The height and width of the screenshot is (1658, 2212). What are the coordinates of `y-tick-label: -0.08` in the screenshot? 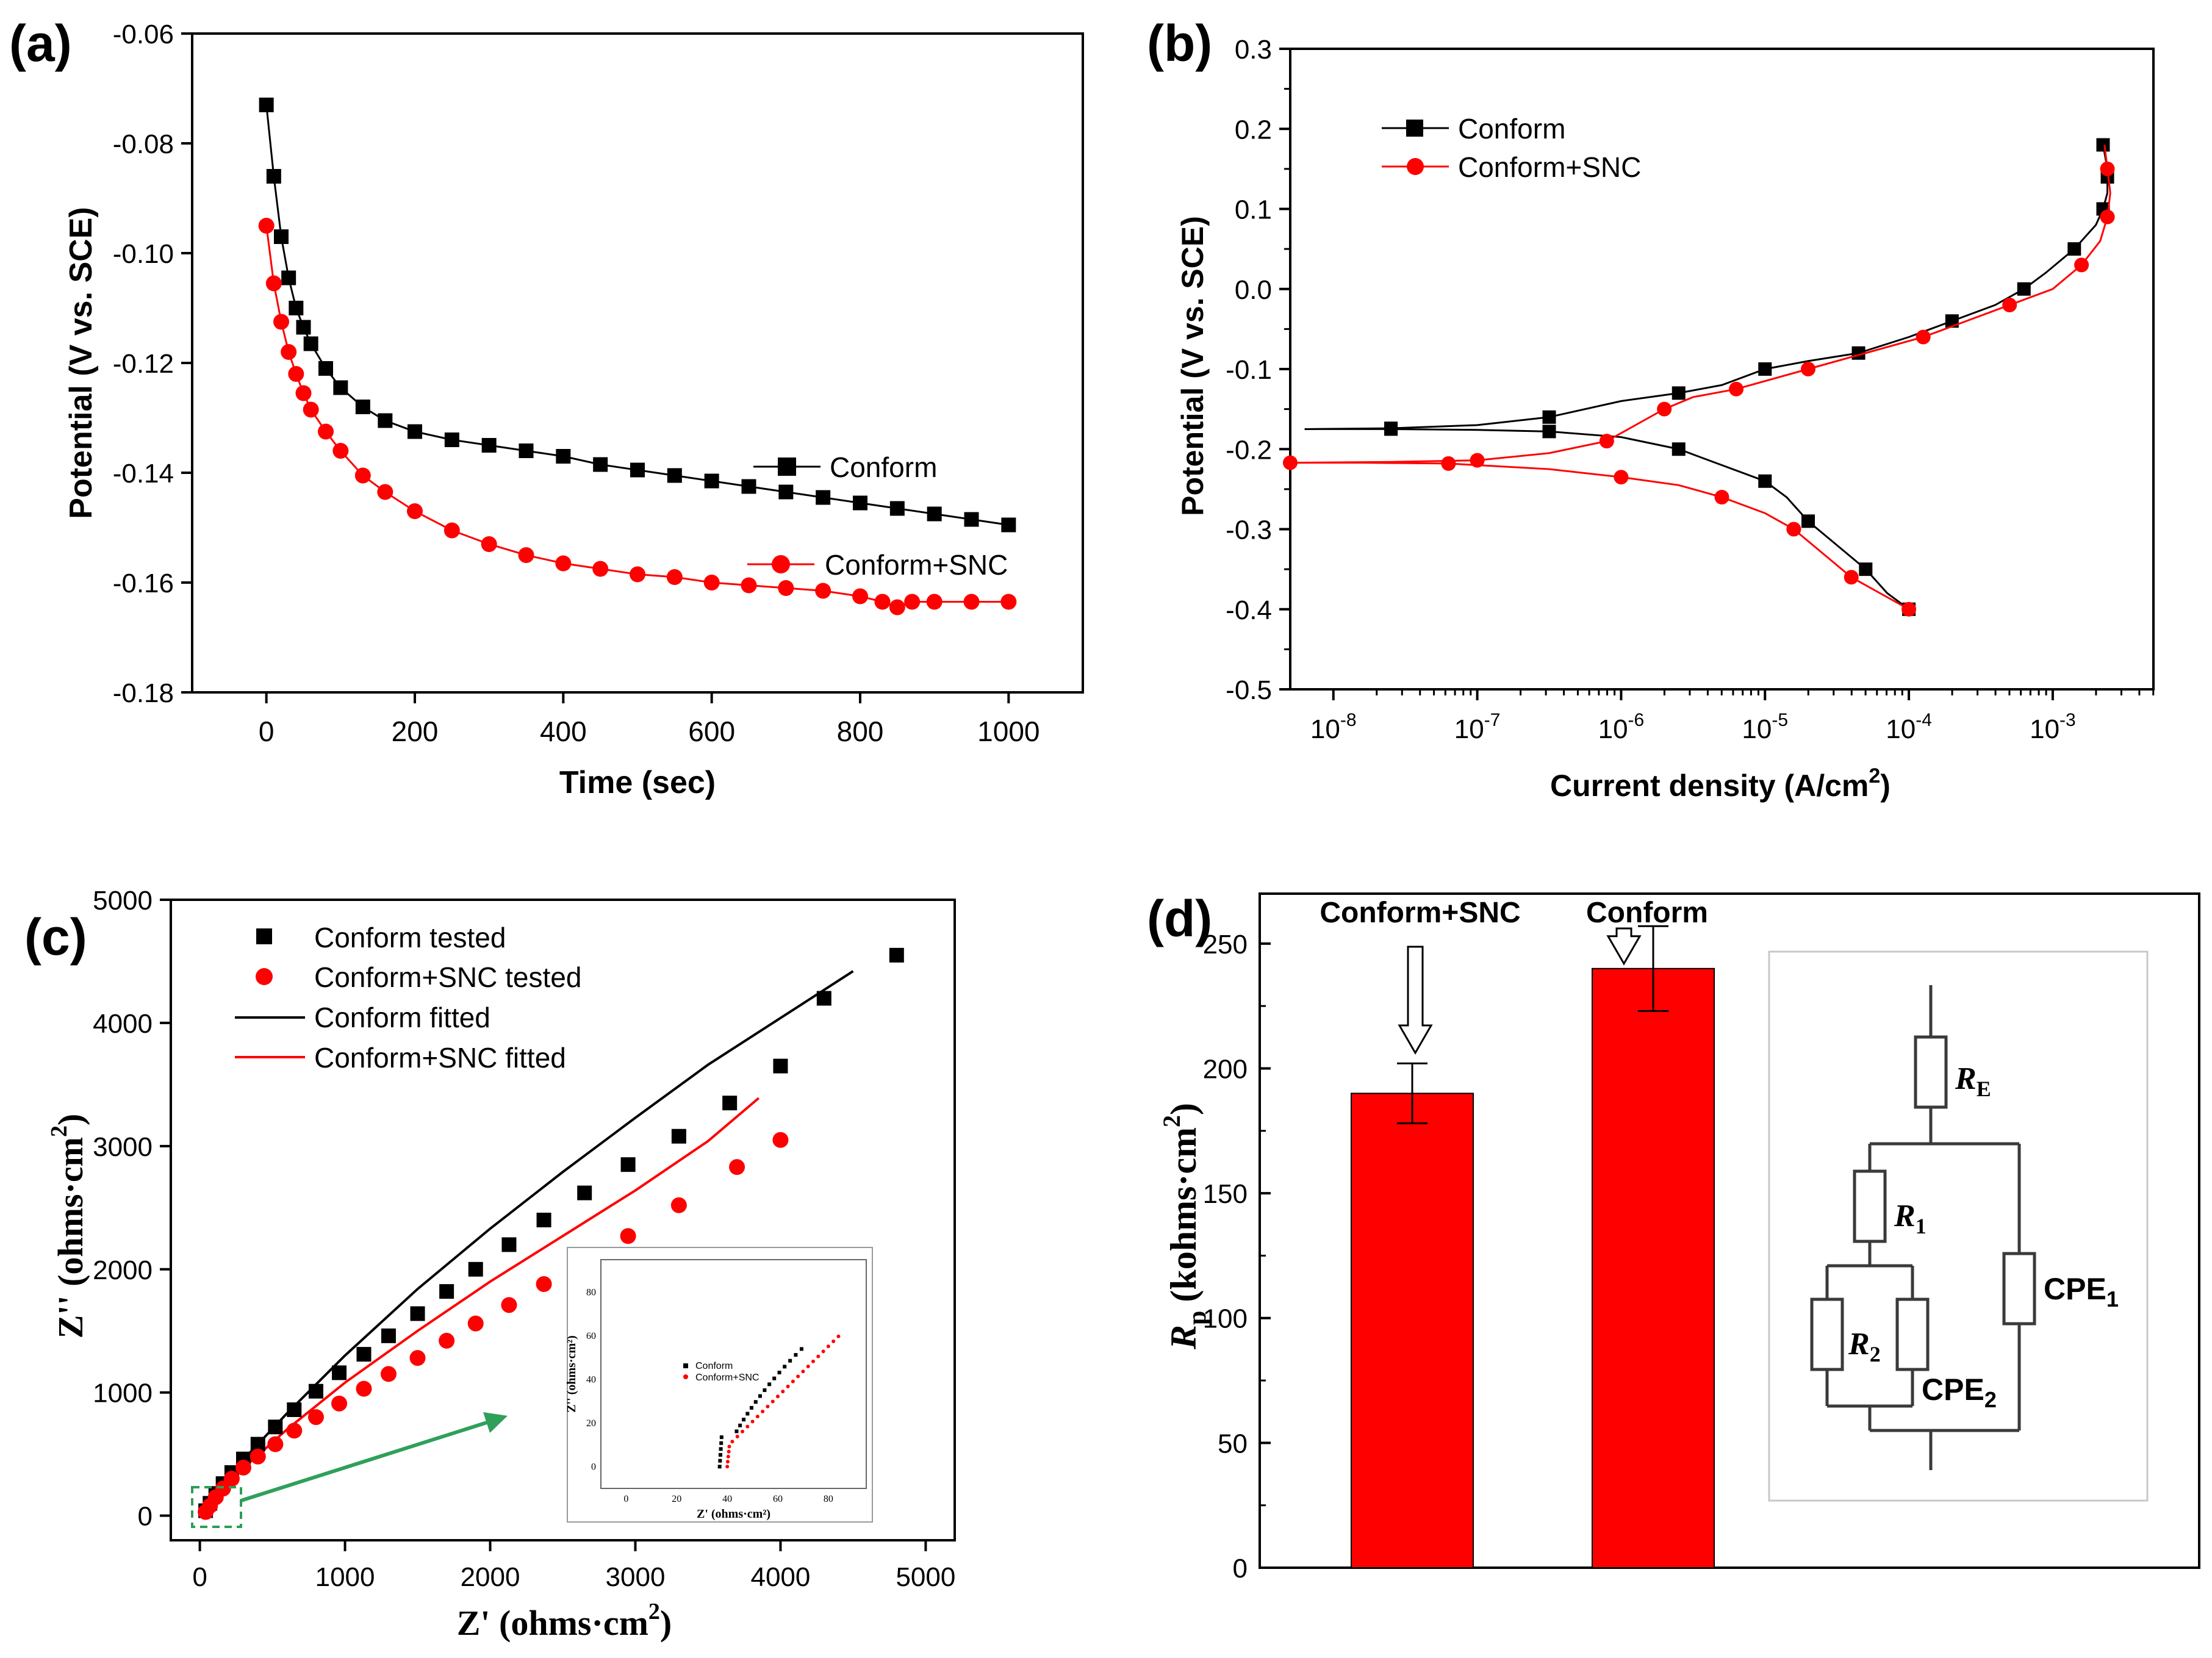 It's located at (143, 144).